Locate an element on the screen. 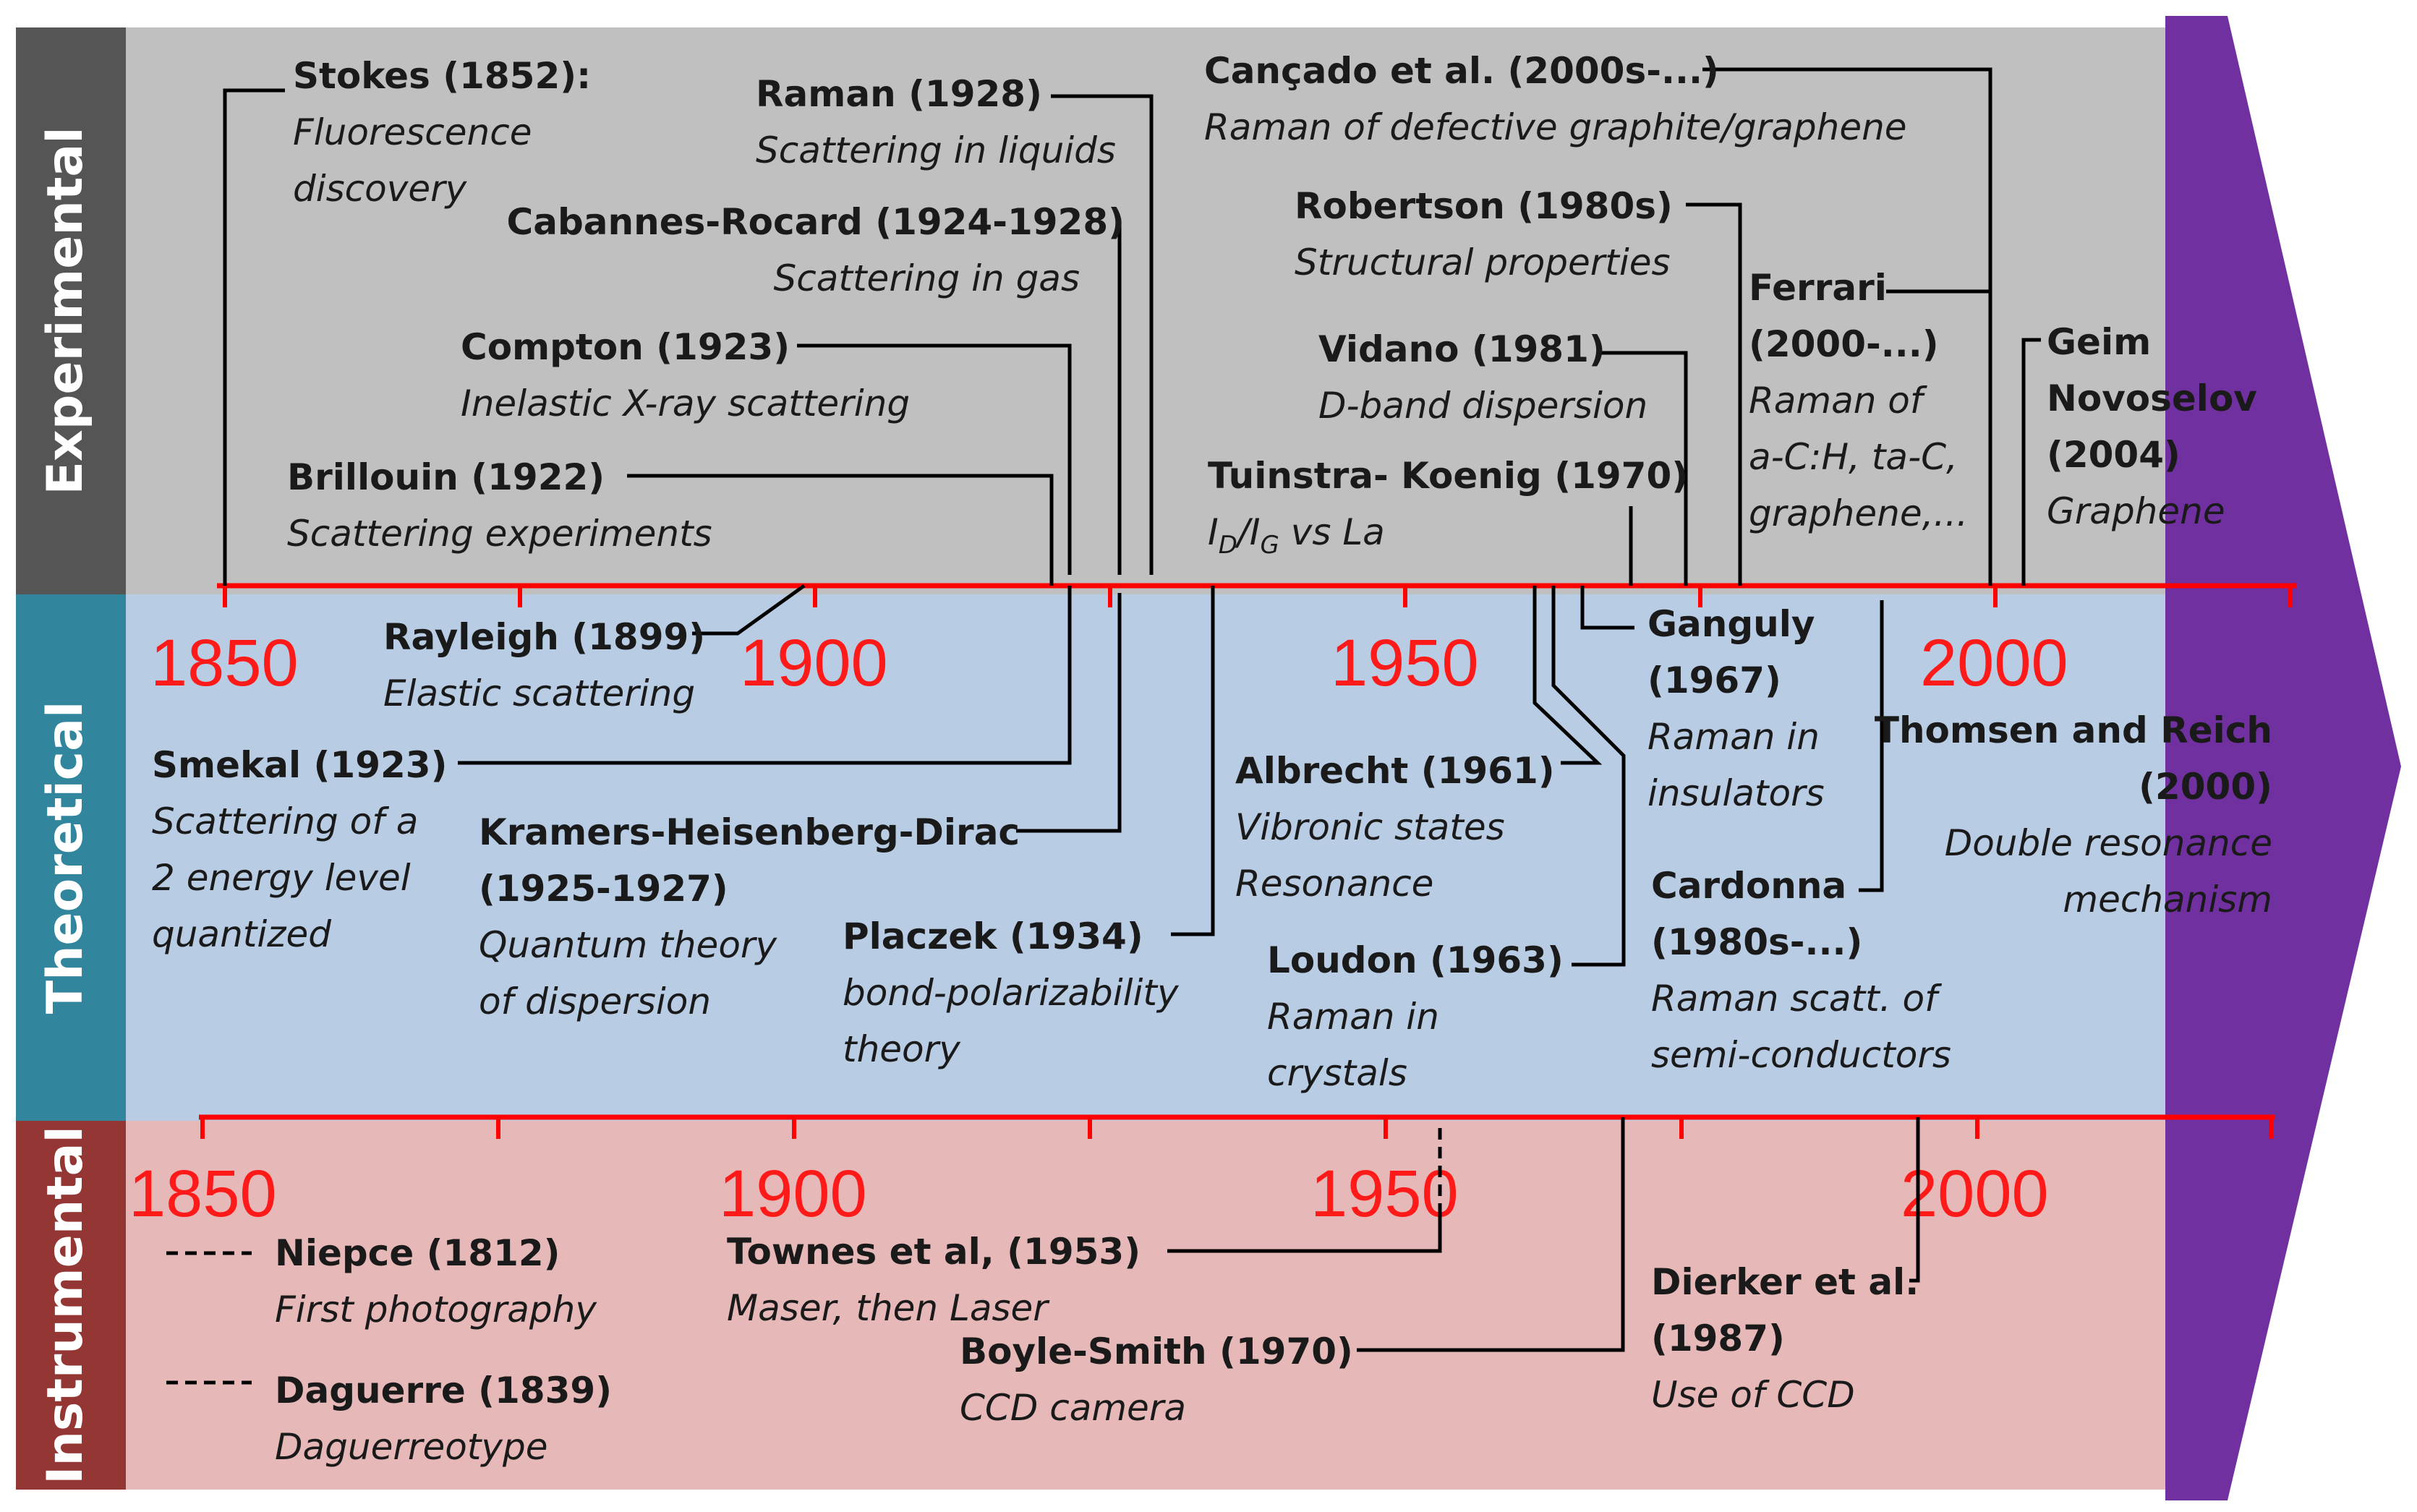 The height and width of the screenshot is (1512, 2417). placzek-desc-2: theory is located at coordinates (902, 1049).